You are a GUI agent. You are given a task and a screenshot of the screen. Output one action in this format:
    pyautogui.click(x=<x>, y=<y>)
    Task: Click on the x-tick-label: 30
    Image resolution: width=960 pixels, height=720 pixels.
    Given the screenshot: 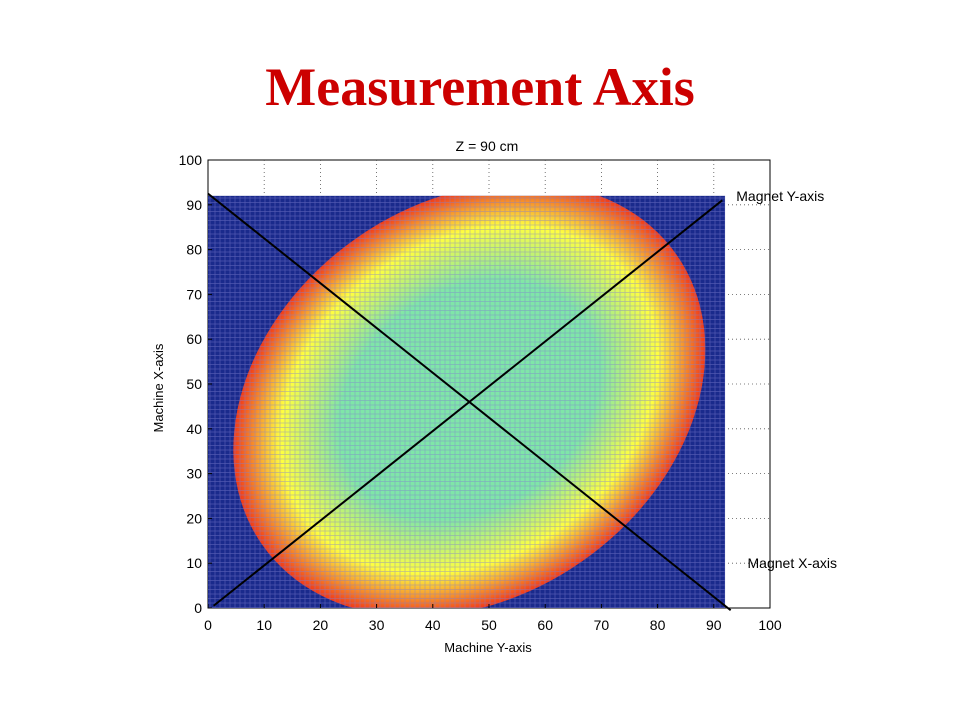 What is the action you would take?
    pyautogui.click(x=377, y=625)
    